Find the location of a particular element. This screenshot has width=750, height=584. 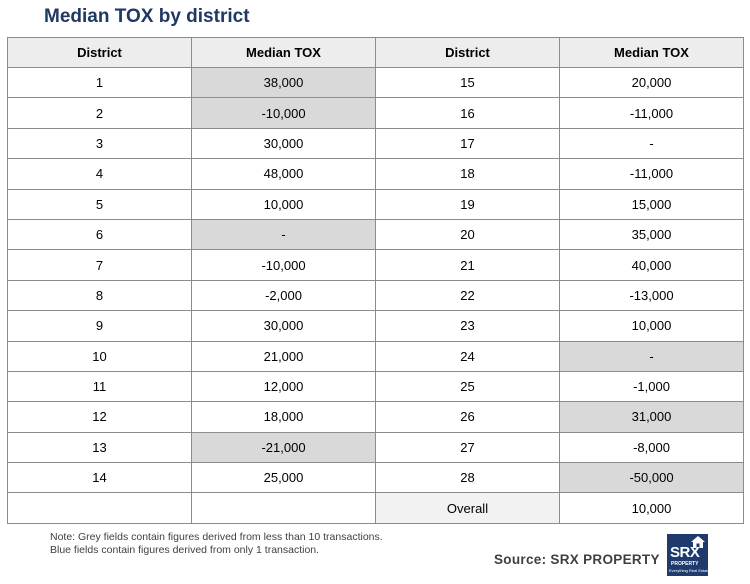

median-tox-cell: 35,000 is located at coordinates (651, 234).